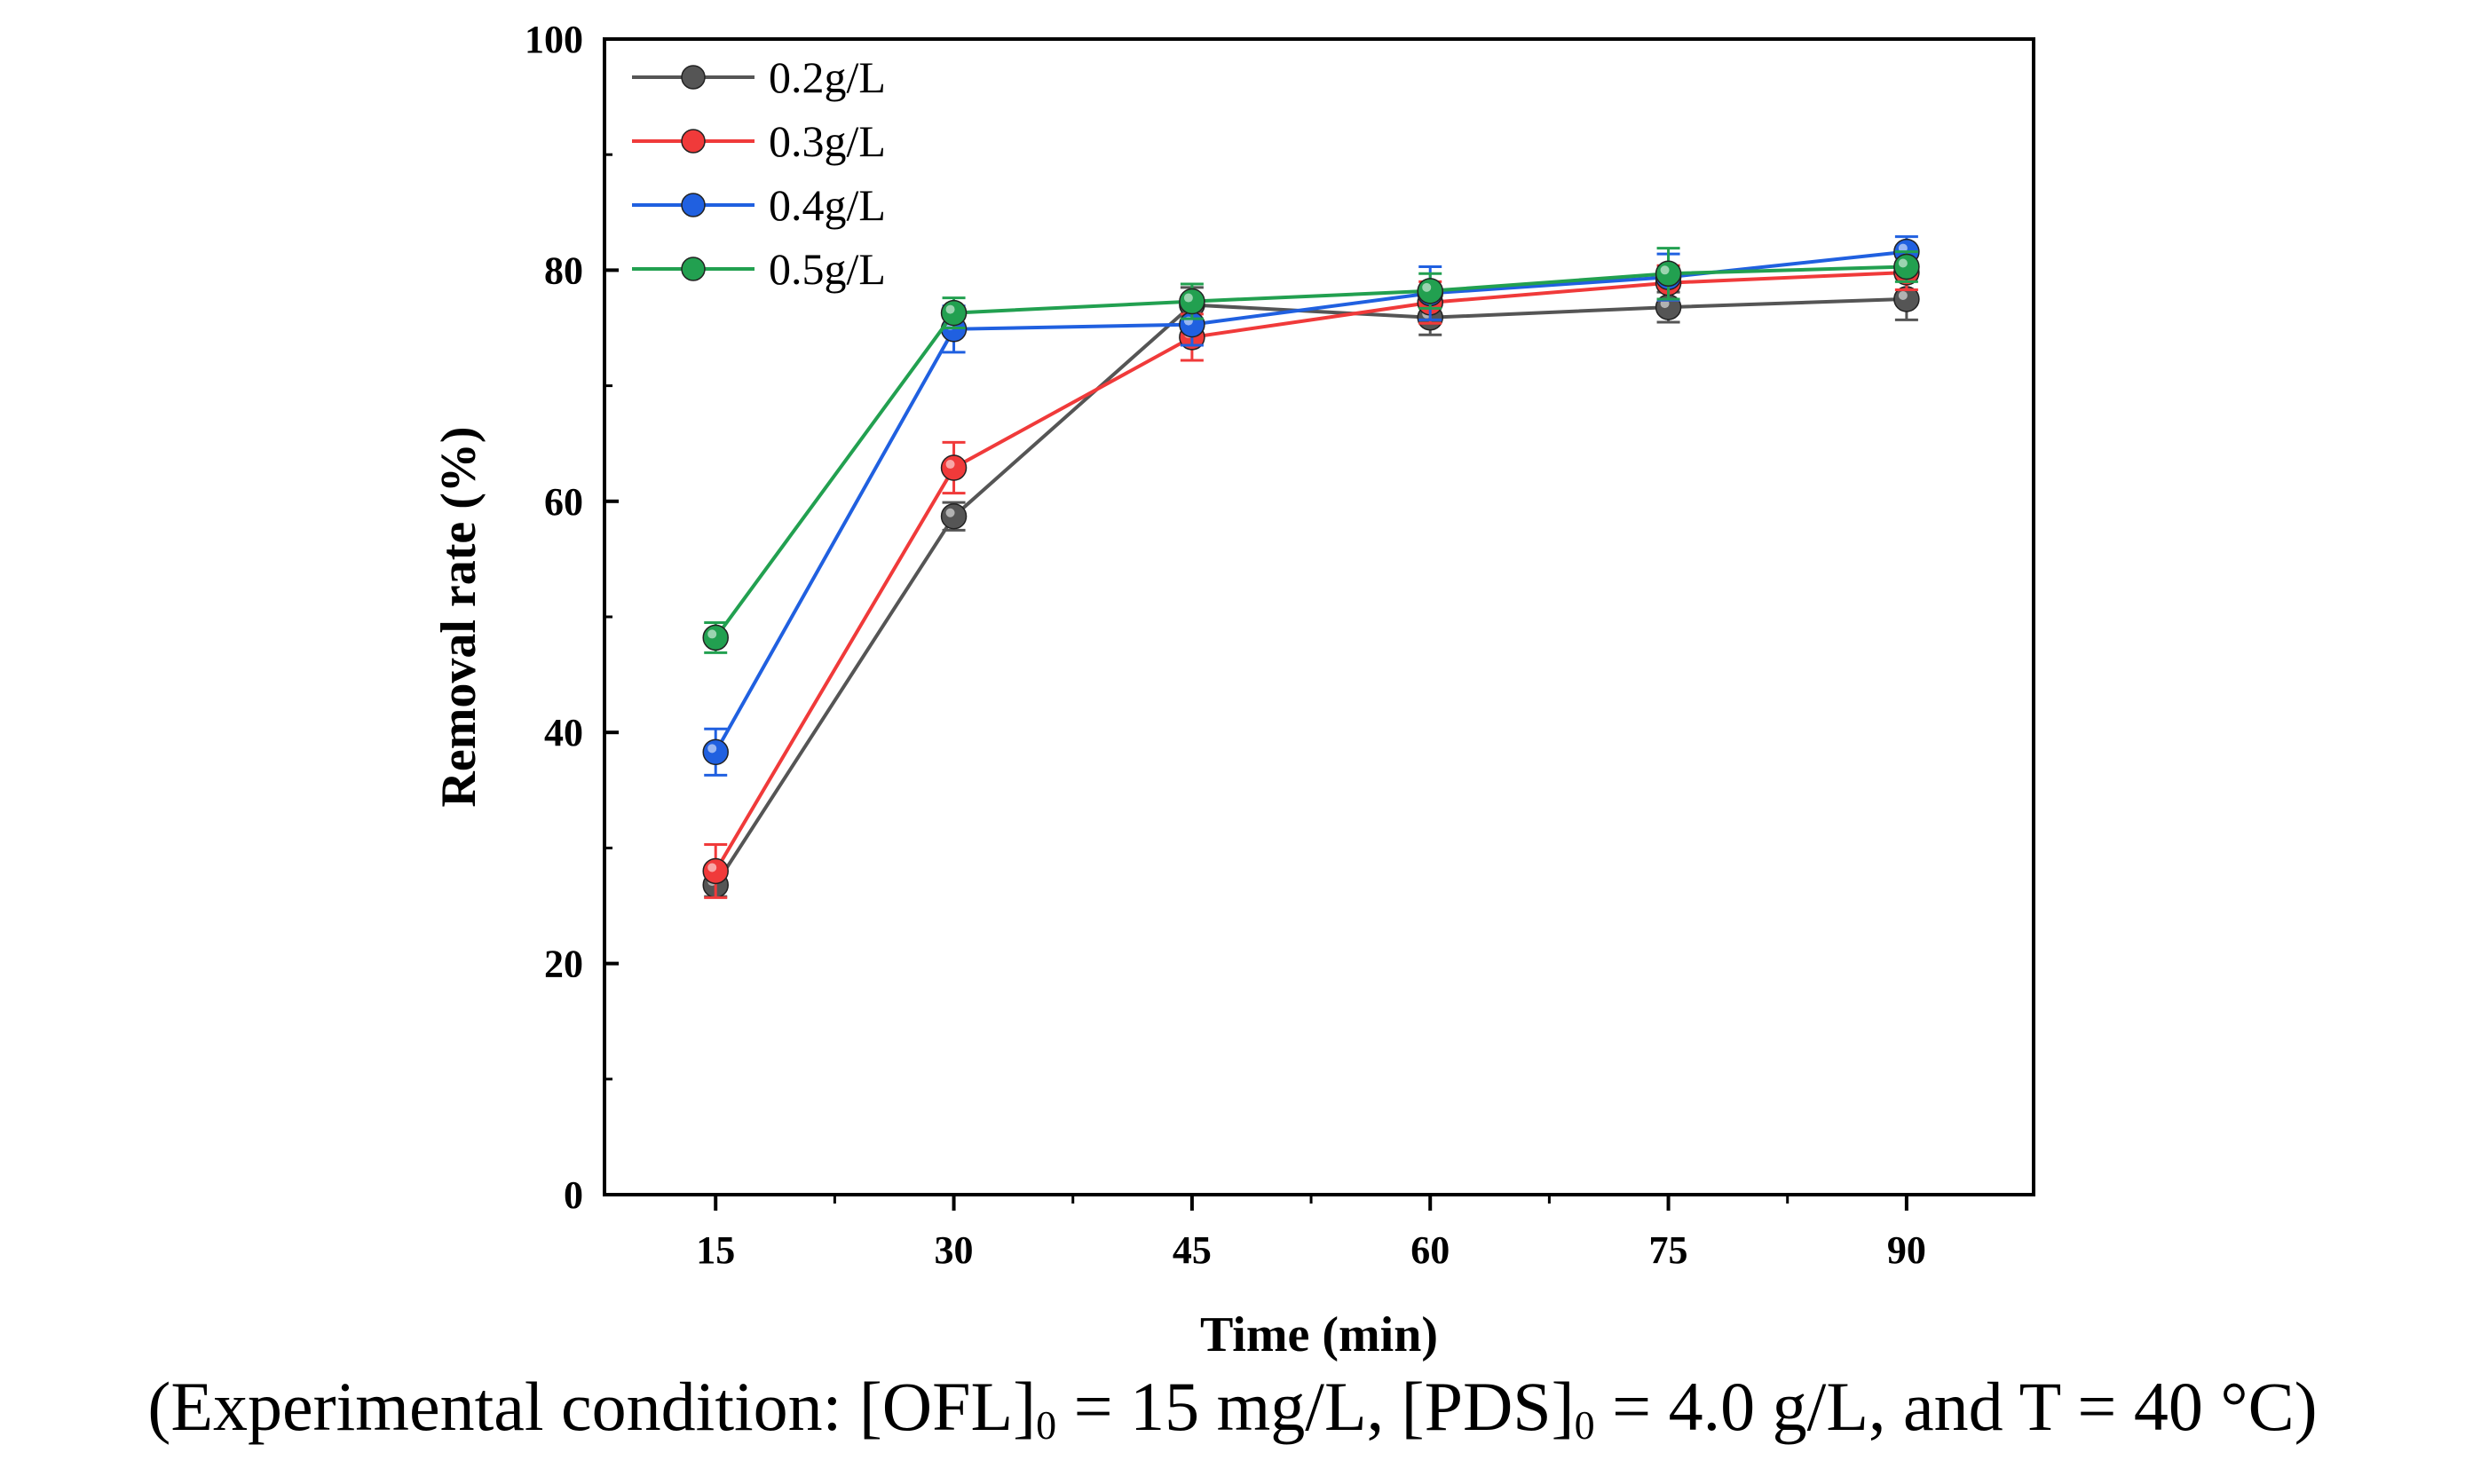 Image resolution: width=2465 pixels, height=1484 pixels. I want to click on legend-label: 0.5g/L, so click(827, 269).